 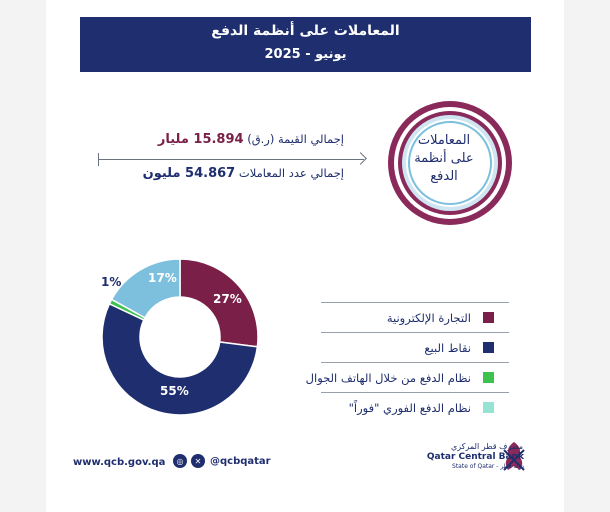 What do you see at coordinates (305, 31) in the screenshot?
I see `page-title: المعاملات على أنظمة الدفع` at bounding box center [305, 31].